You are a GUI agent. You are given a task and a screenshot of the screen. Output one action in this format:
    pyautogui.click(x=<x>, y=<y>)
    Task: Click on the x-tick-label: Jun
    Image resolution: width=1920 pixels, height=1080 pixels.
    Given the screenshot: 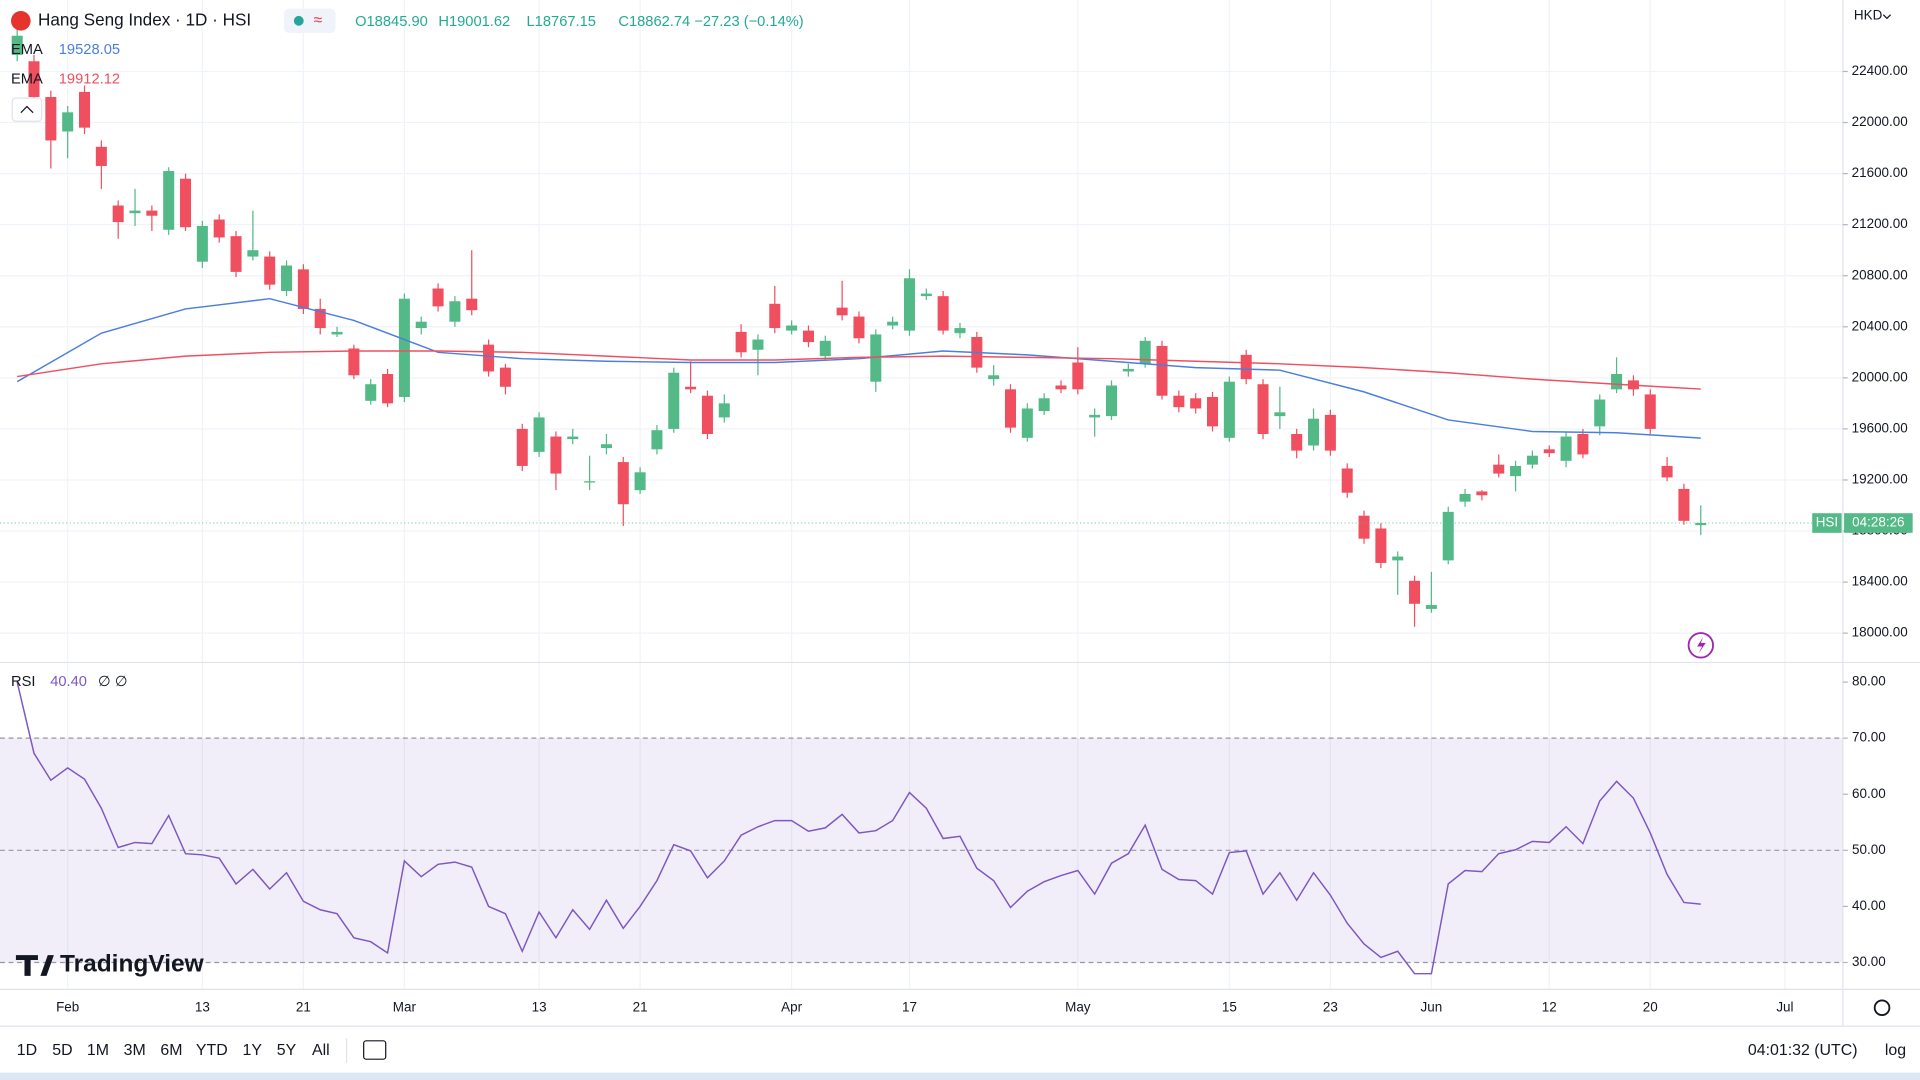 What is the action you would take?
    pyautogui.click(x=1432, y=1006)
    